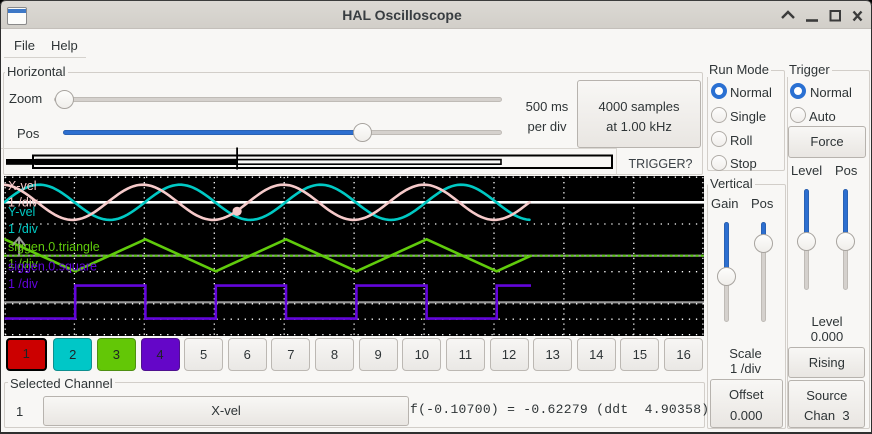 This screenshot has height=434, width=872. What do you see at coordinates (52, 267) in the screenshot?
I see `svg-text: siggen.0.square` at bounding box center [52, 267].